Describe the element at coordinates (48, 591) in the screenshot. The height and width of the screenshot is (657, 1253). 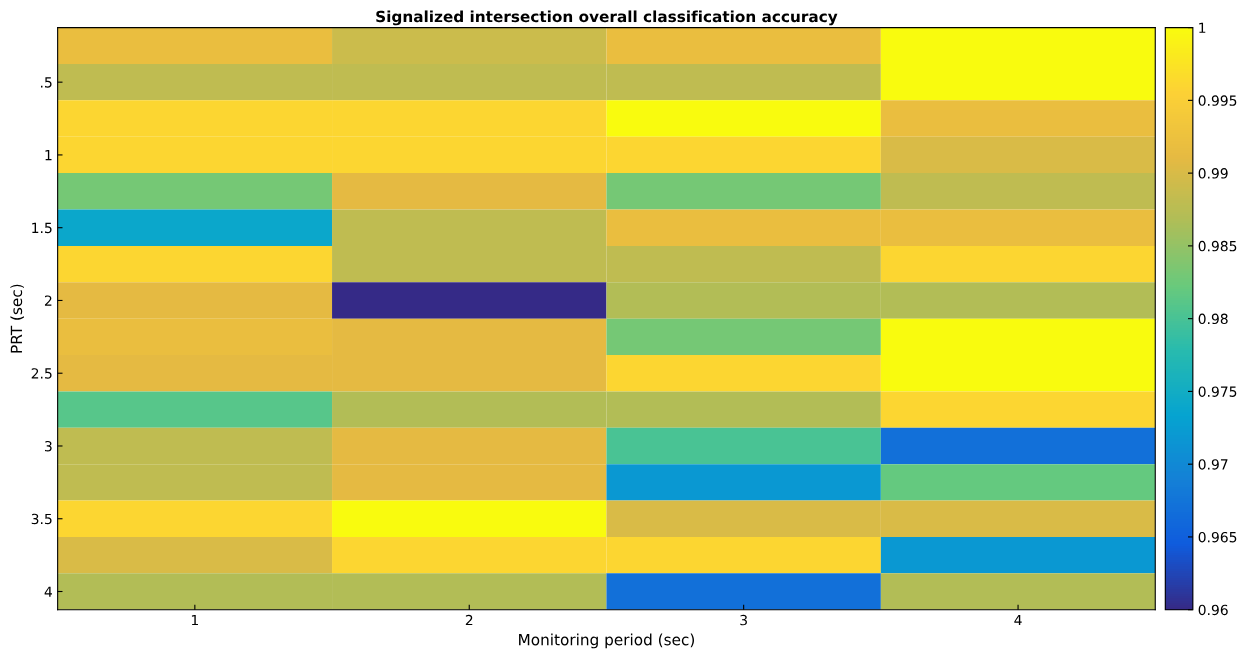
I see `y-tick-label: 4` at that location.